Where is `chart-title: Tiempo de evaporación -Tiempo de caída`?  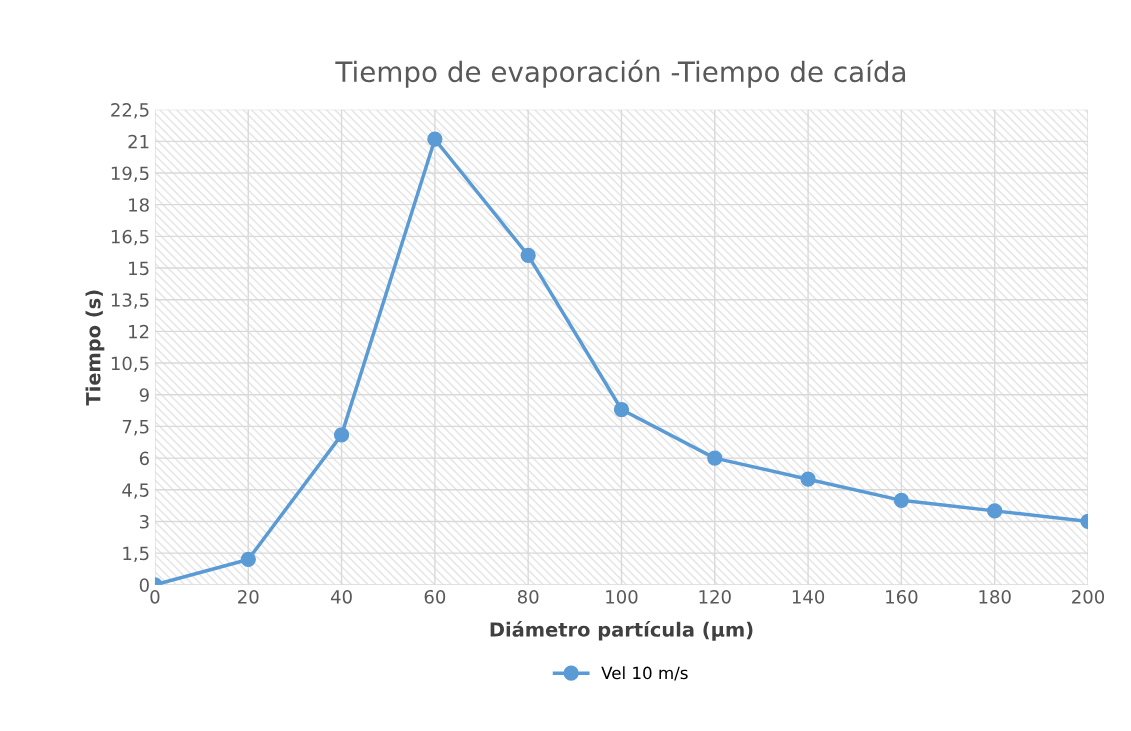 chart-title: Tiempo de evaporación -Tiempo de caída is located at coordinates (620, 73).